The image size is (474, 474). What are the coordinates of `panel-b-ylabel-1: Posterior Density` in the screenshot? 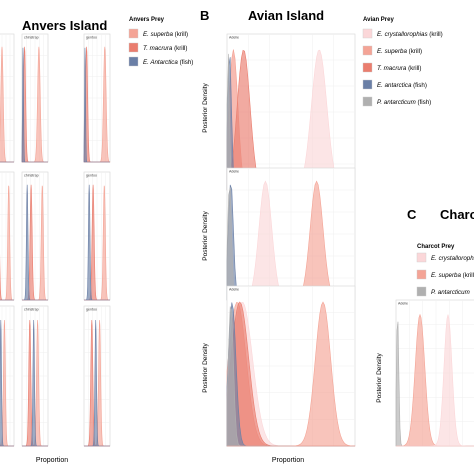 It's located at (205, 108).